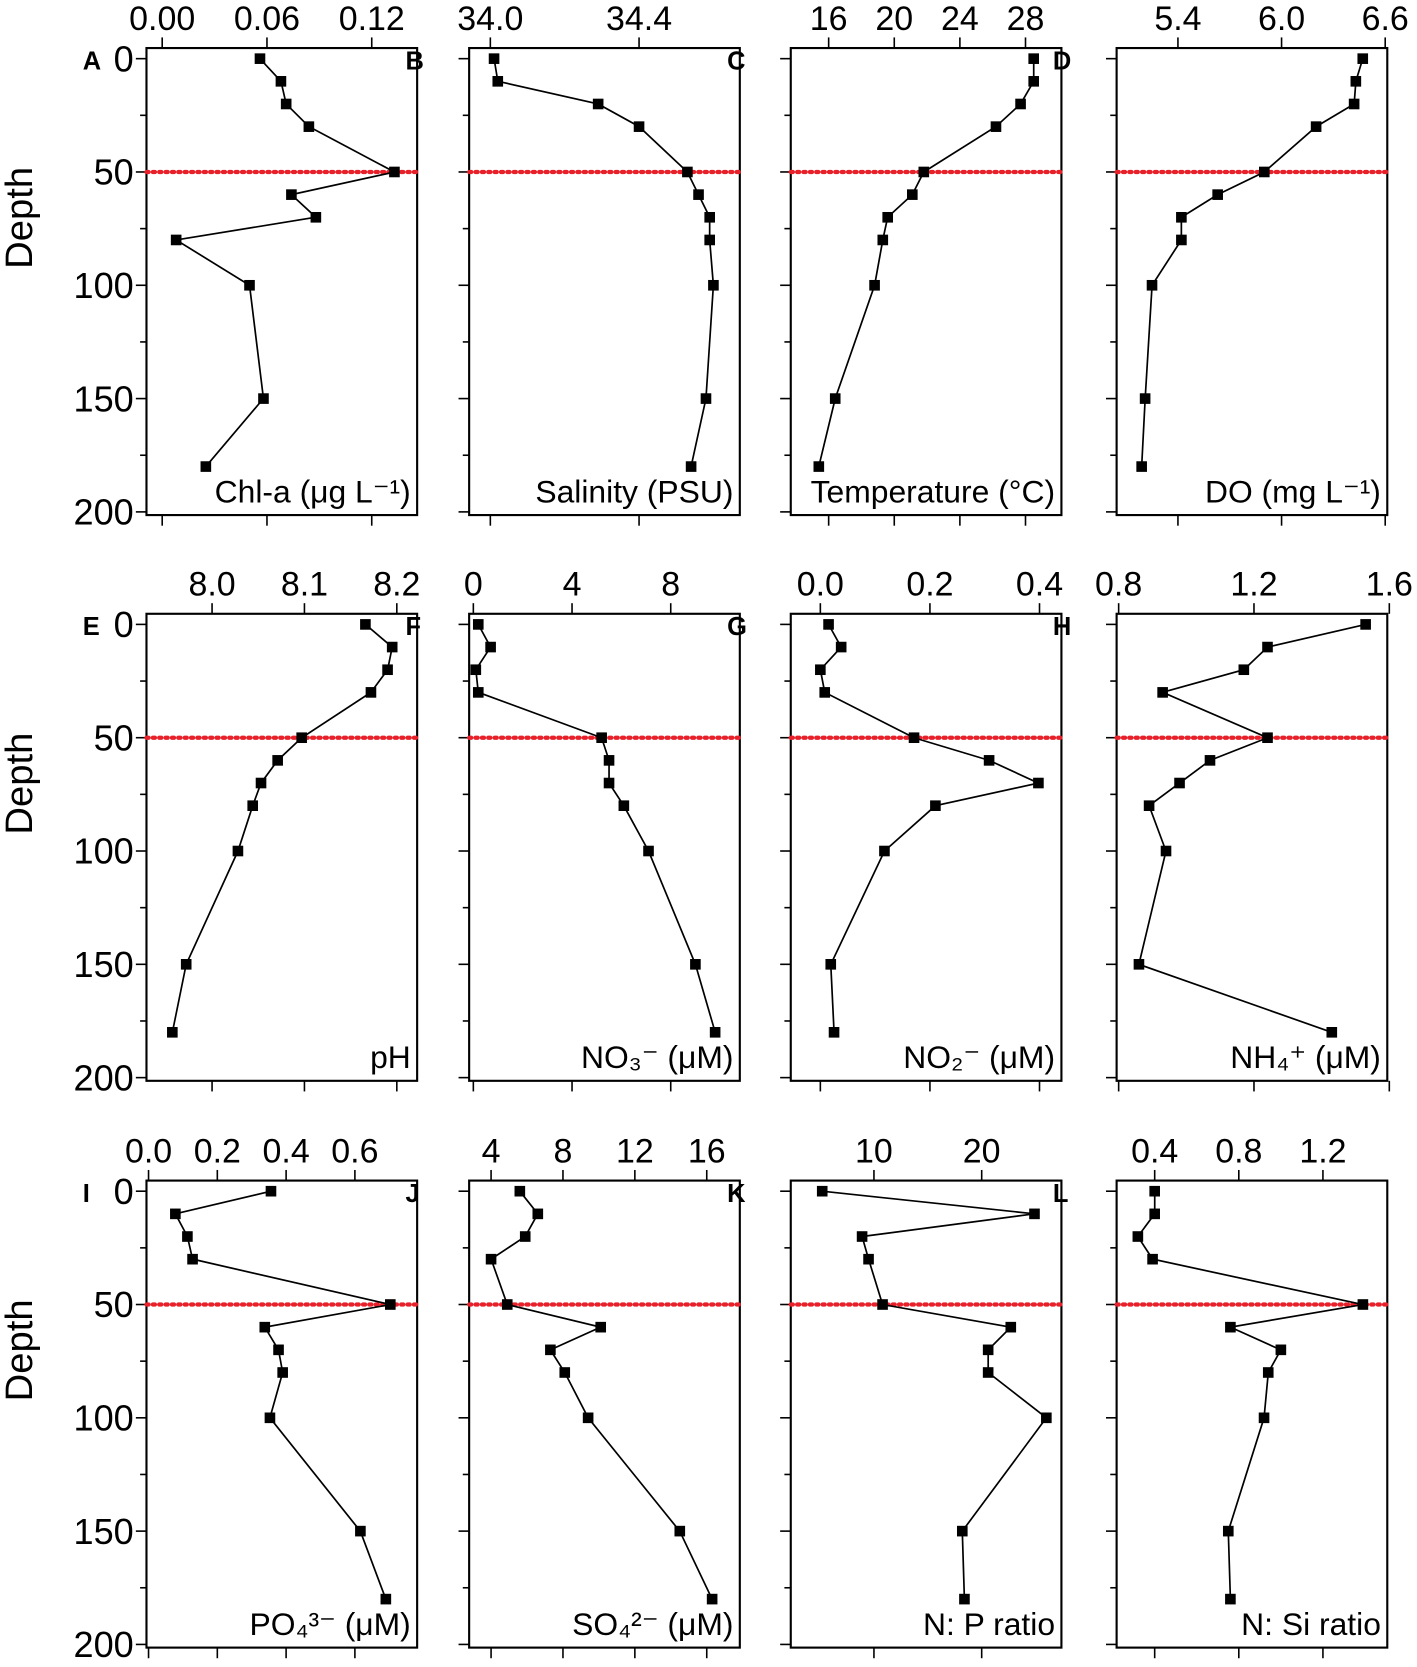 The width and height of the screenshot is (1417, 1667). What do you see at coordinates (313, 491) in the screenshot?
I see `x-axis-label: Chl-a (μg L⁻¹)` at bounding box center [313, 491].